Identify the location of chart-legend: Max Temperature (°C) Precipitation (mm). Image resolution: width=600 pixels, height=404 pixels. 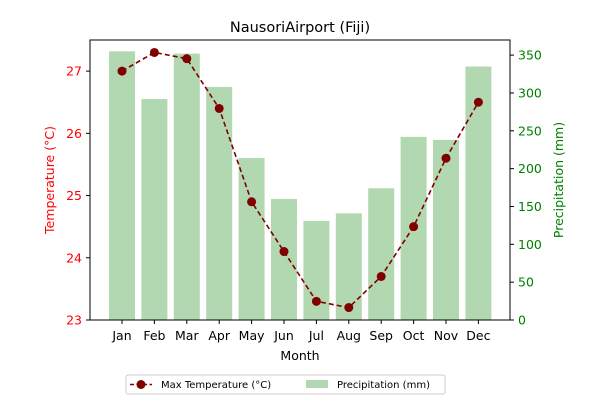
(285, 384).